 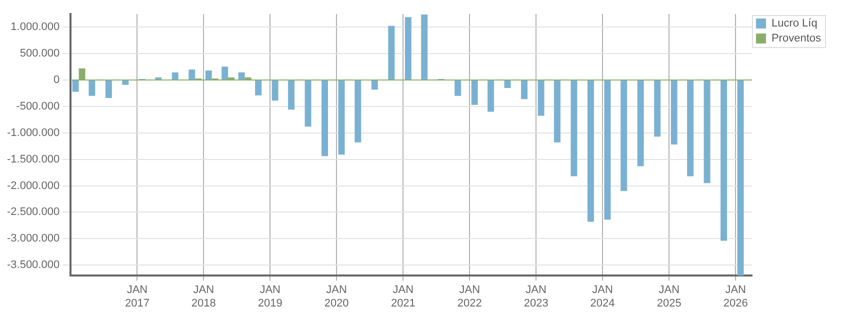 I want to click on y-tick-label: 500.000, so click(x=40, y=54).